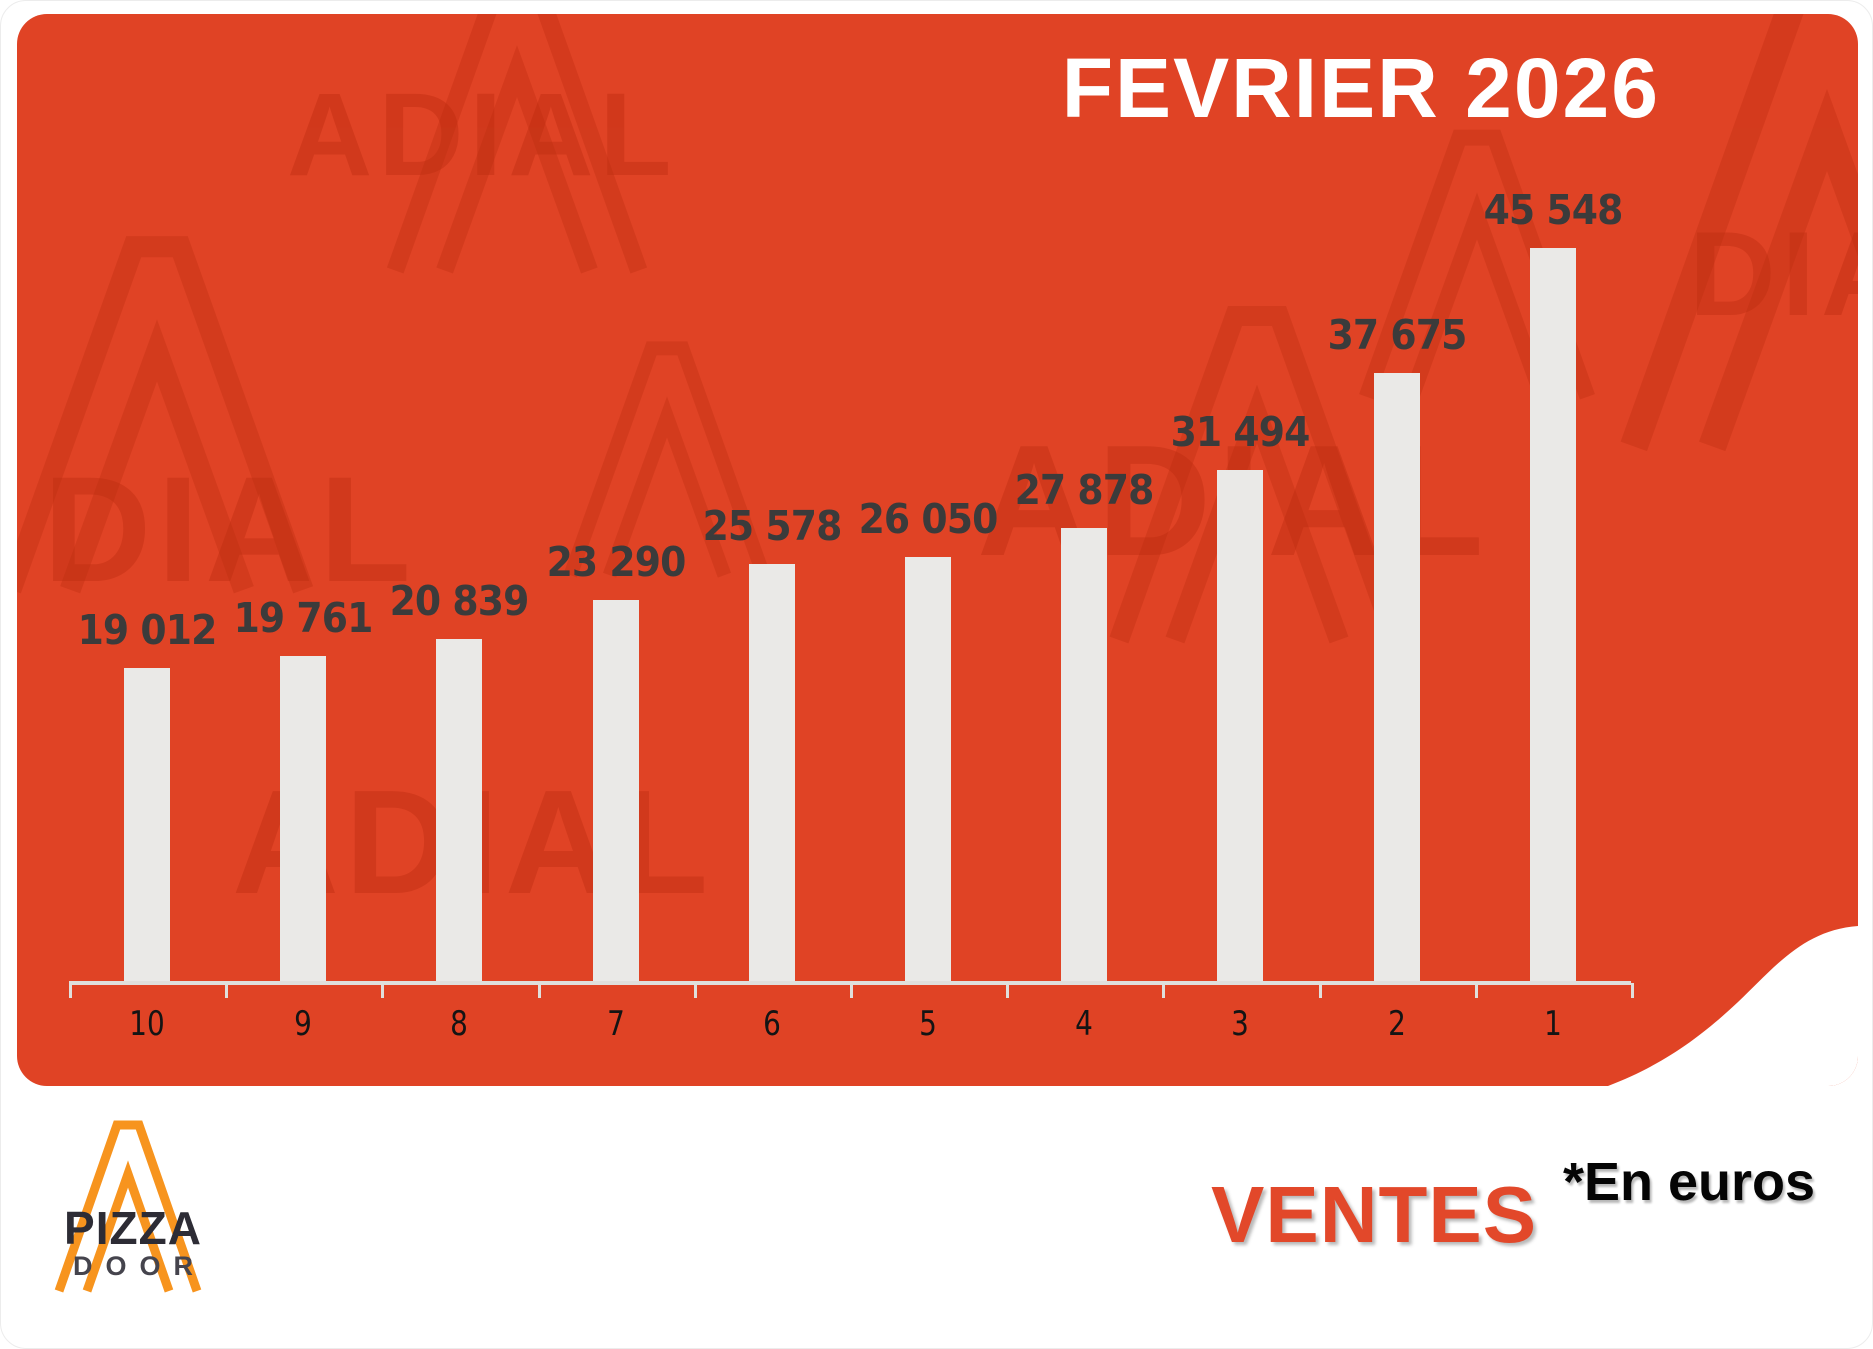 This screenshot has width=1873, height=1349. What do you see at coordinates (1689, 1182) in the screenshot?
I see `unit-note: *En euros` at bounding box center [1689, 1182].